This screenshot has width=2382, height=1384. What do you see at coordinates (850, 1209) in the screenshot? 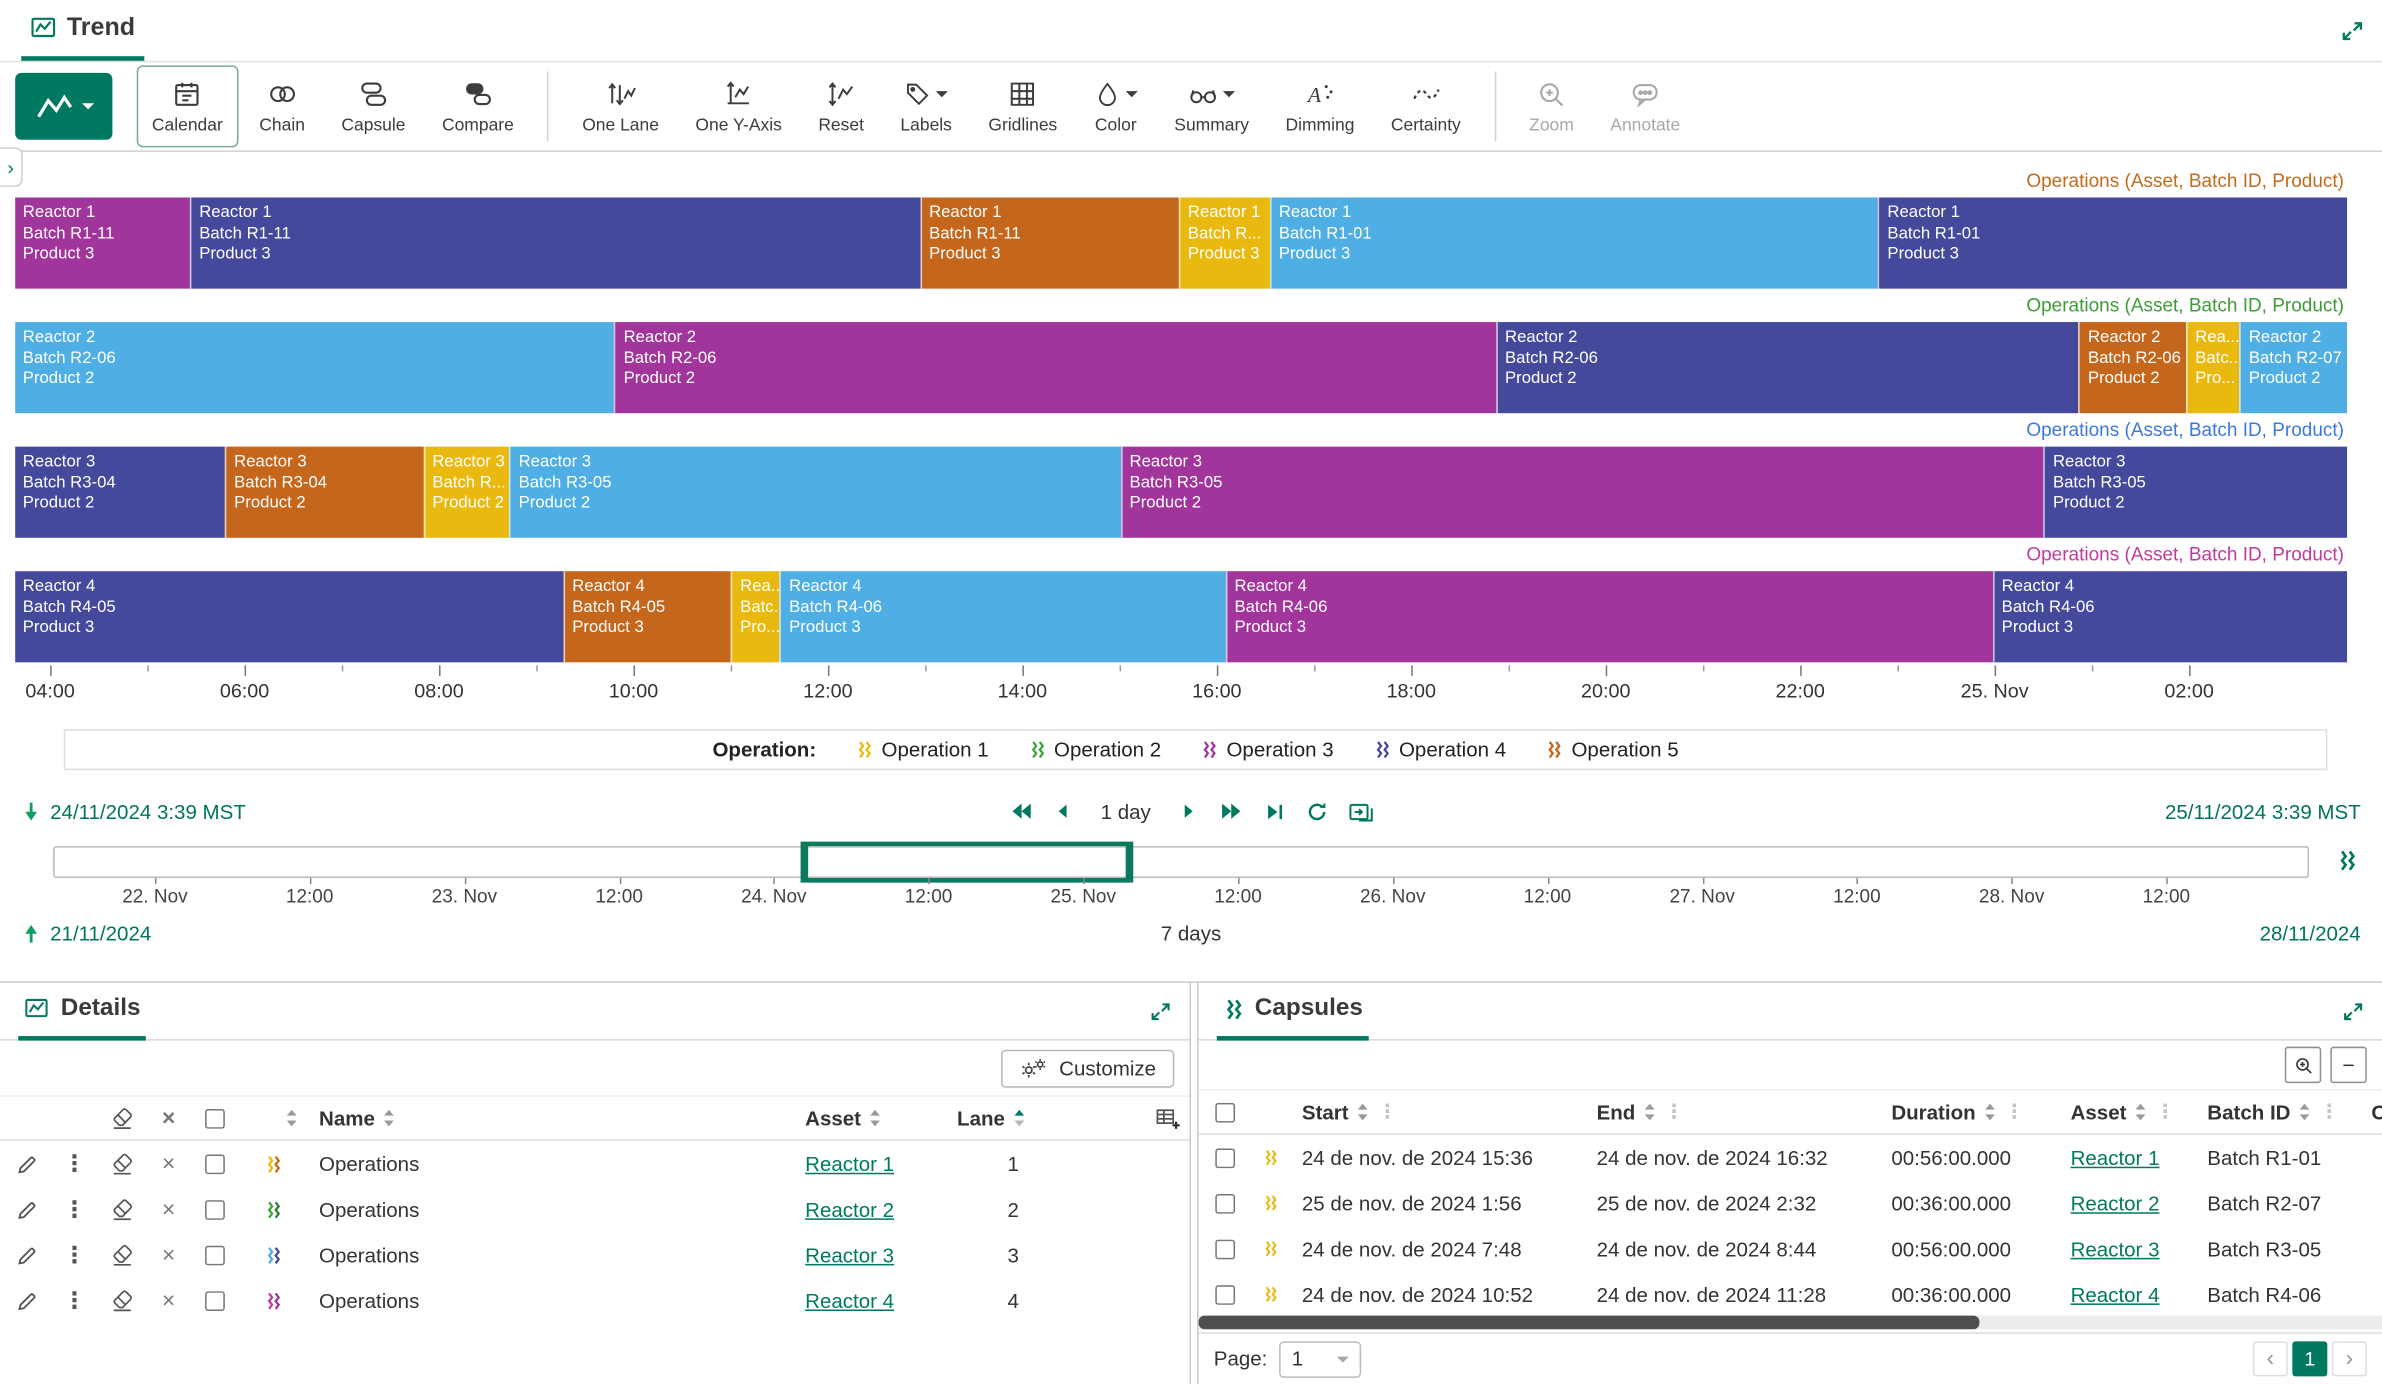
I see `asset-link: Reactor 2` at bounding box center [850, 1209].